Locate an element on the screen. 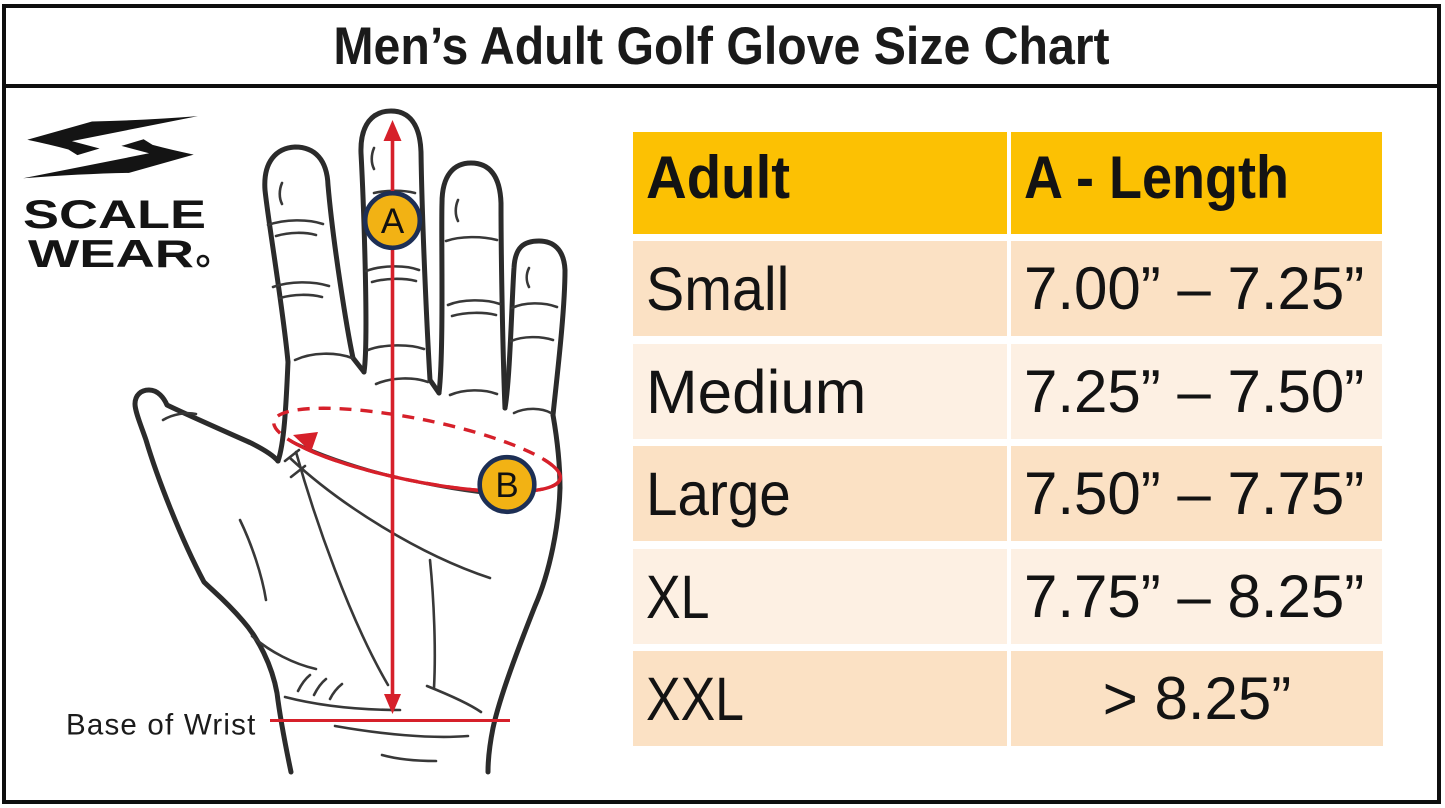  svg-text: B is located at coordinates (506, 485).